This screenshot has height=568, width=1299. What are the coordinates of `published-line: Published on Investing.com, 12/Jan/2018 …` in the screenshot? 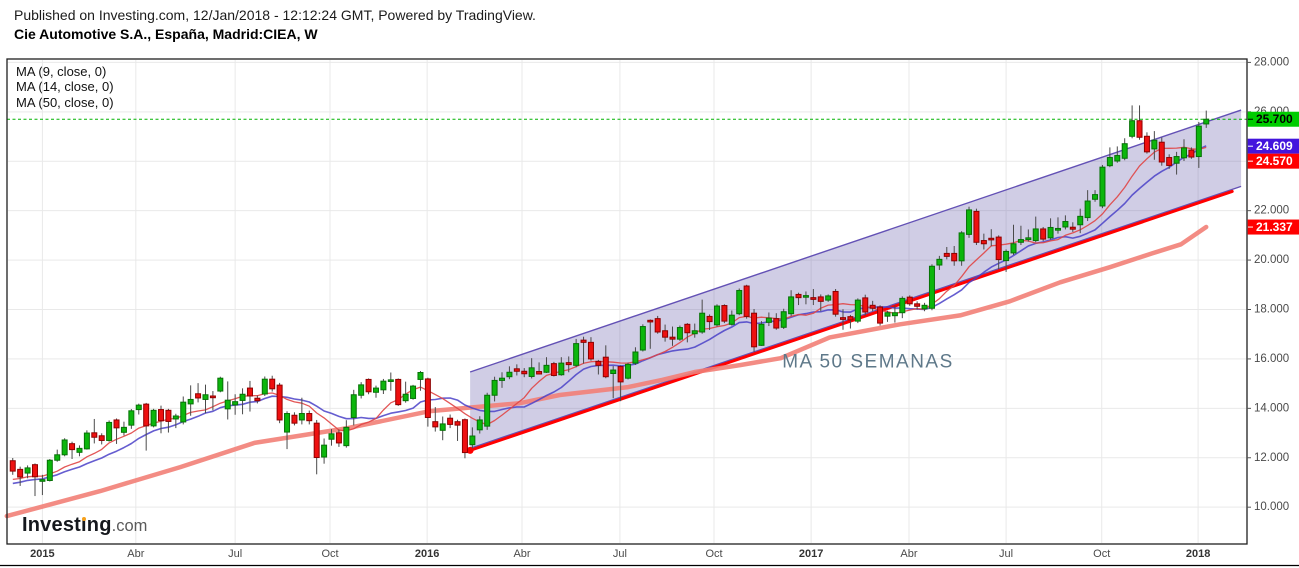 It's located at (275, 15).